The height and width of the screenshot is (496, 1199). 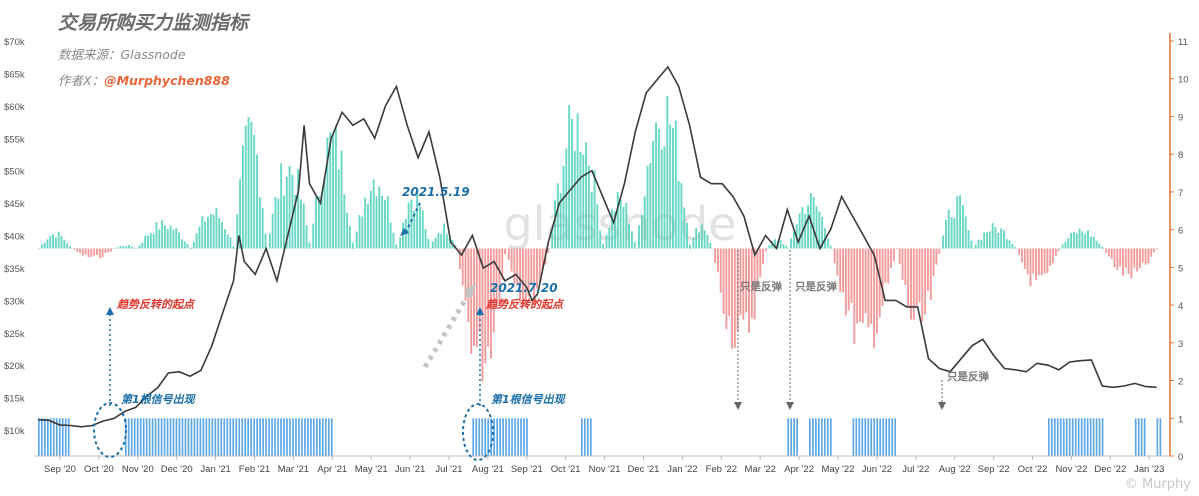 I want to click on right-axis-tick: 5, so click(x=1180, y=268).